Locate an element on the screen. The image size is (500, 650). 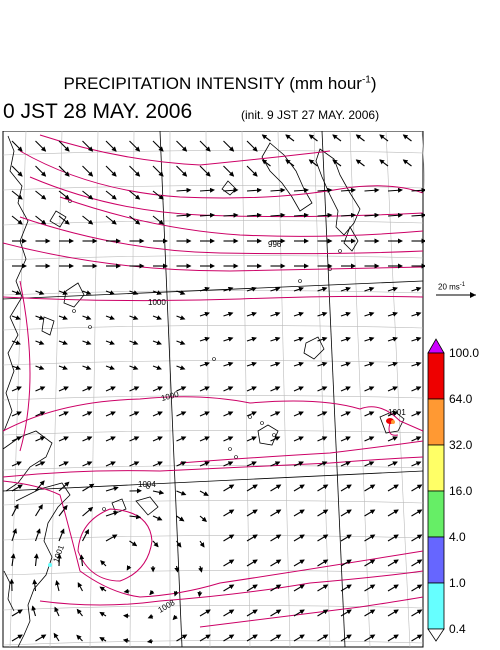
colorbar-level-label: 16.0 is located at coordinates (461, 491).